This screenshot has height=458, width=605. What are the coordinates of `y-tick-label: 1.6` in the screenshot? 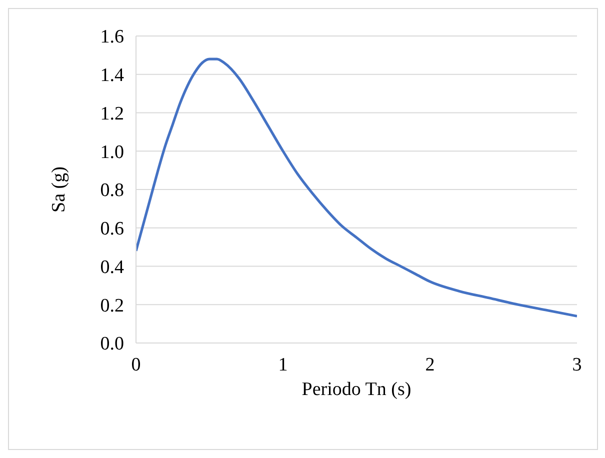 It's located at (112, 37).